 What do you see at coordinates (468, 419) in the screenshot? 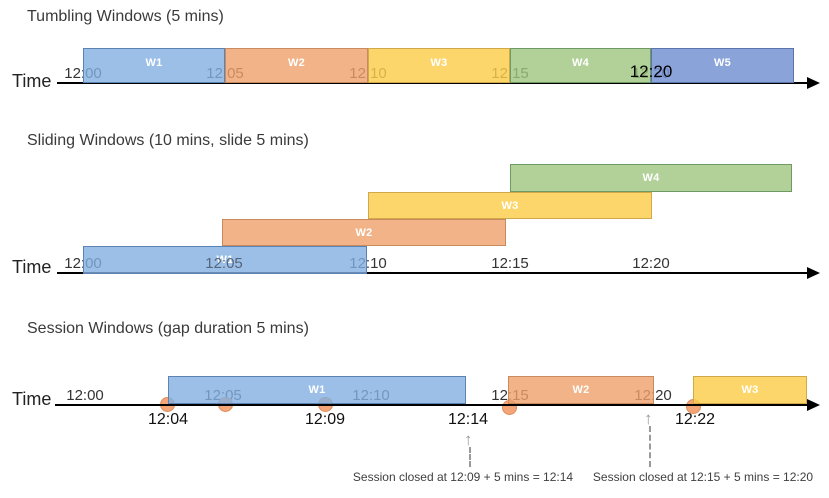
I see `close-time-label: 12:14` at bounding box center [468, 419].